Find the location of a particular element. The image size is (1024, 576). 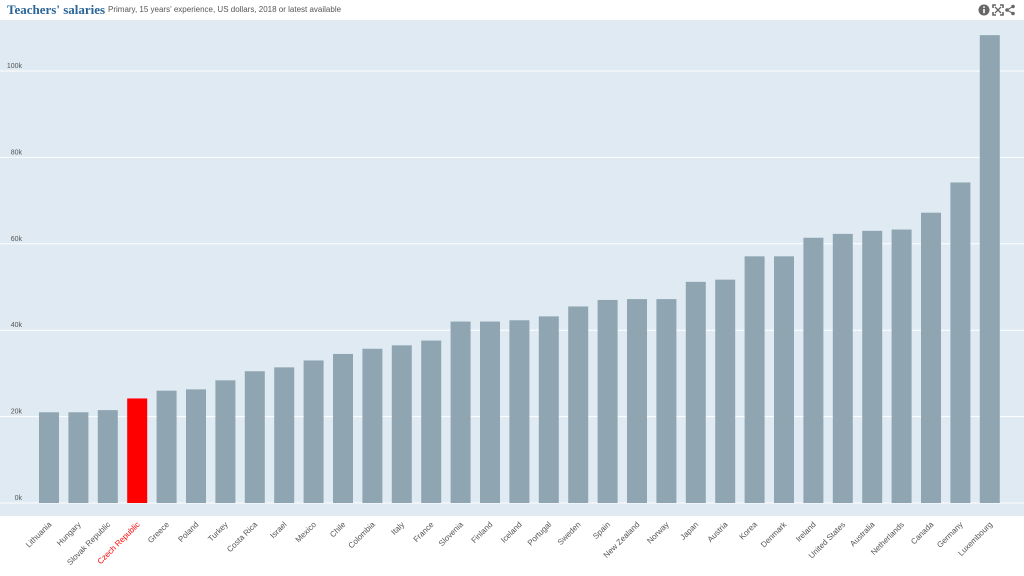

bar-czech-republic is located at coordinates (137, 450).